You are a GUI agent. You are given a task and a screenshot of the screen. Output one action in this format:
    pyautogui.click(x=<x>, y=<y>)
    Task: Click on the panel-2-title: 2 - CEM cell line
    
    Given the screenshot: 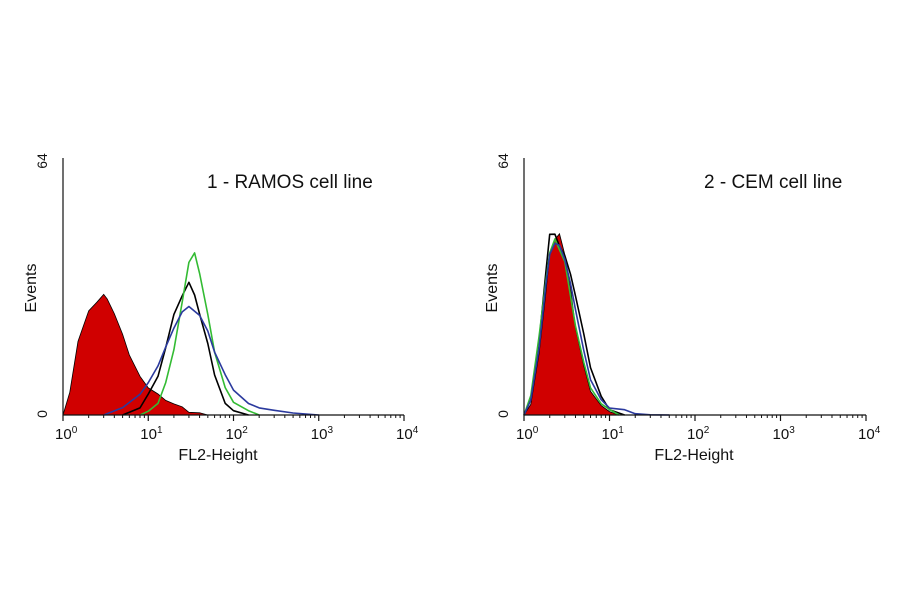 What is the action you would take?
    pyautogui.click(x=773, y=182)
    